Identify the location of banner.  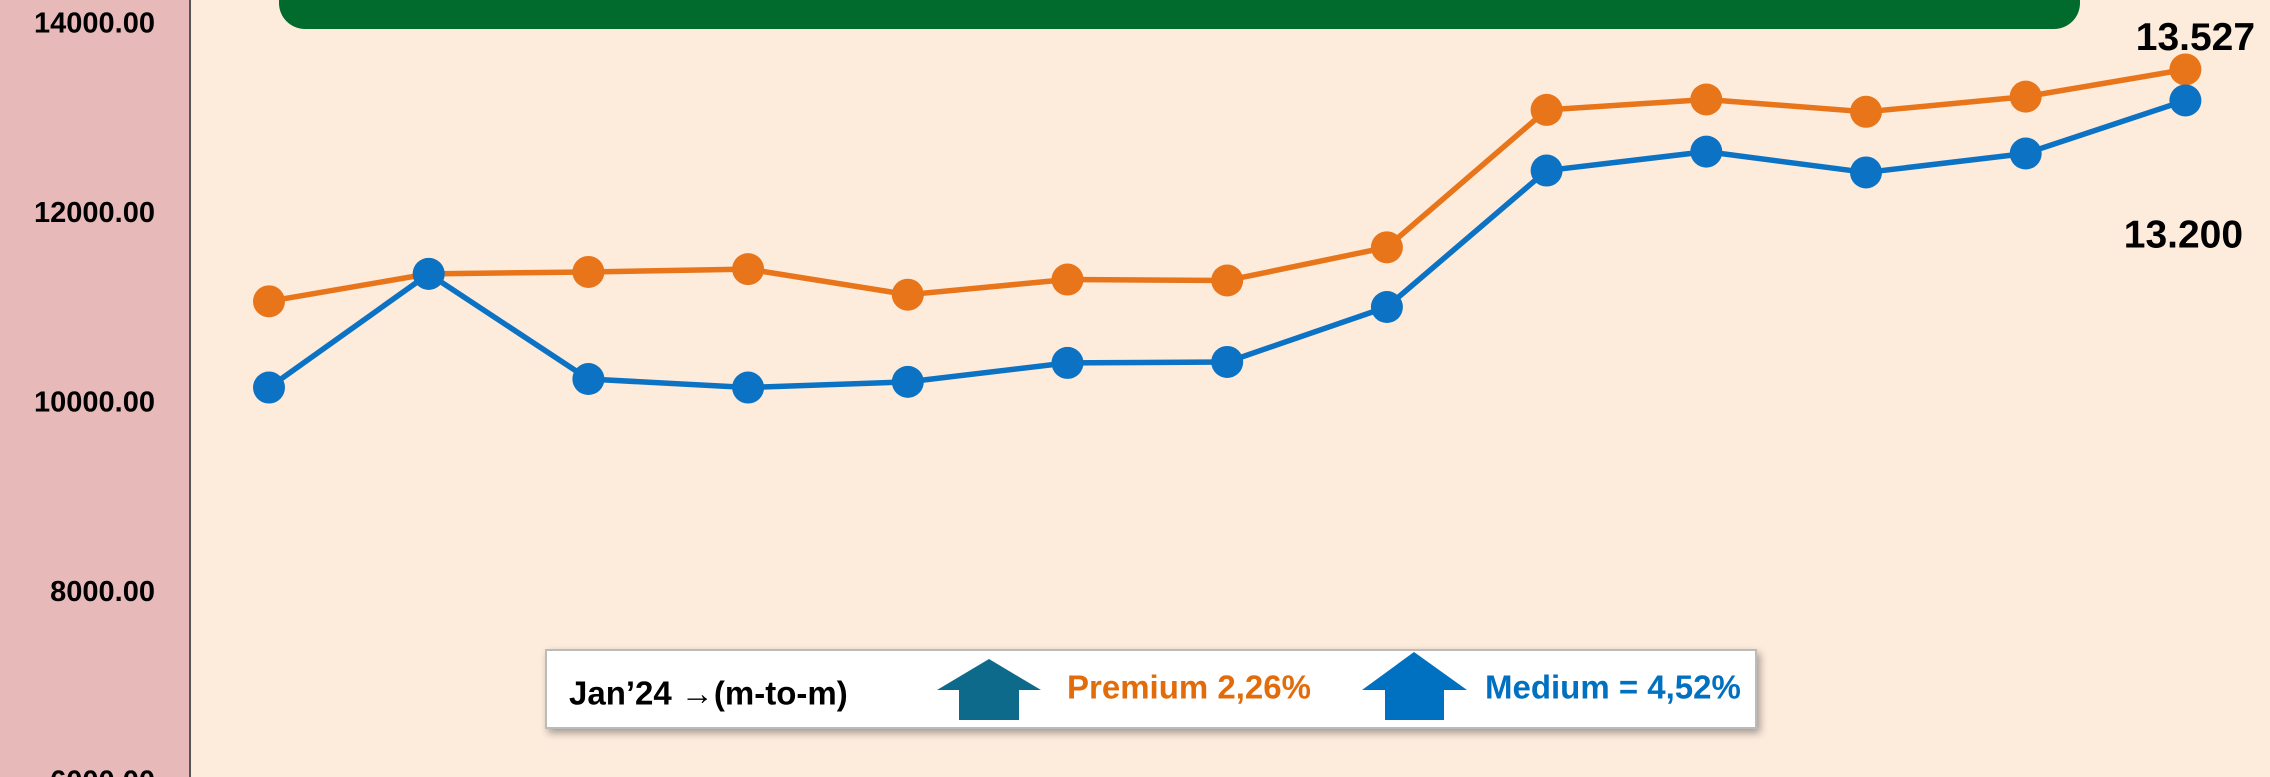
(1179, 14).